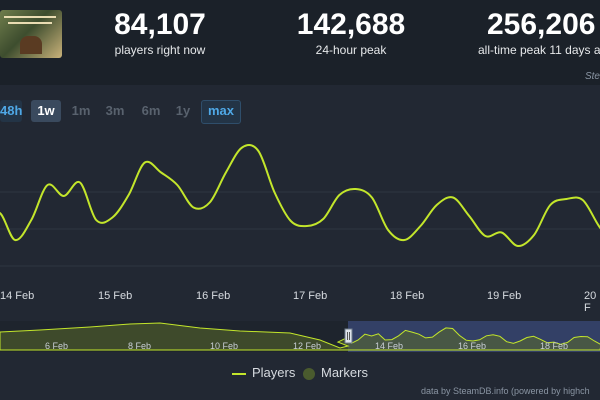  Describe the element at coordinates (224, 346) in the screenshot. I see `navigator-date-label: 10 Feb` at that location.